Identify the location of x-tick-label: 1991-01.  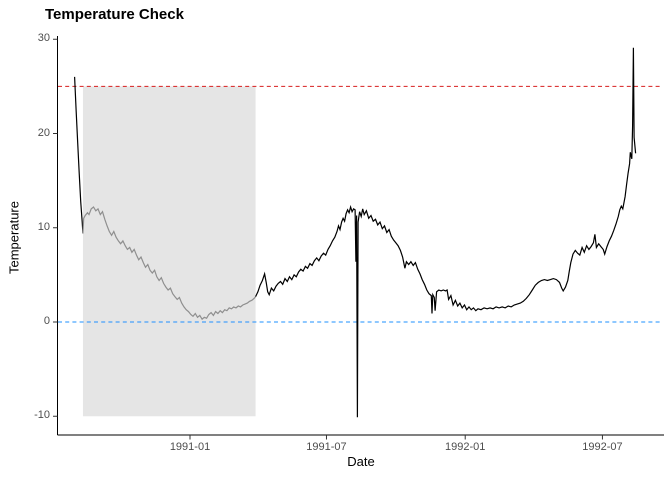
(190, 447).